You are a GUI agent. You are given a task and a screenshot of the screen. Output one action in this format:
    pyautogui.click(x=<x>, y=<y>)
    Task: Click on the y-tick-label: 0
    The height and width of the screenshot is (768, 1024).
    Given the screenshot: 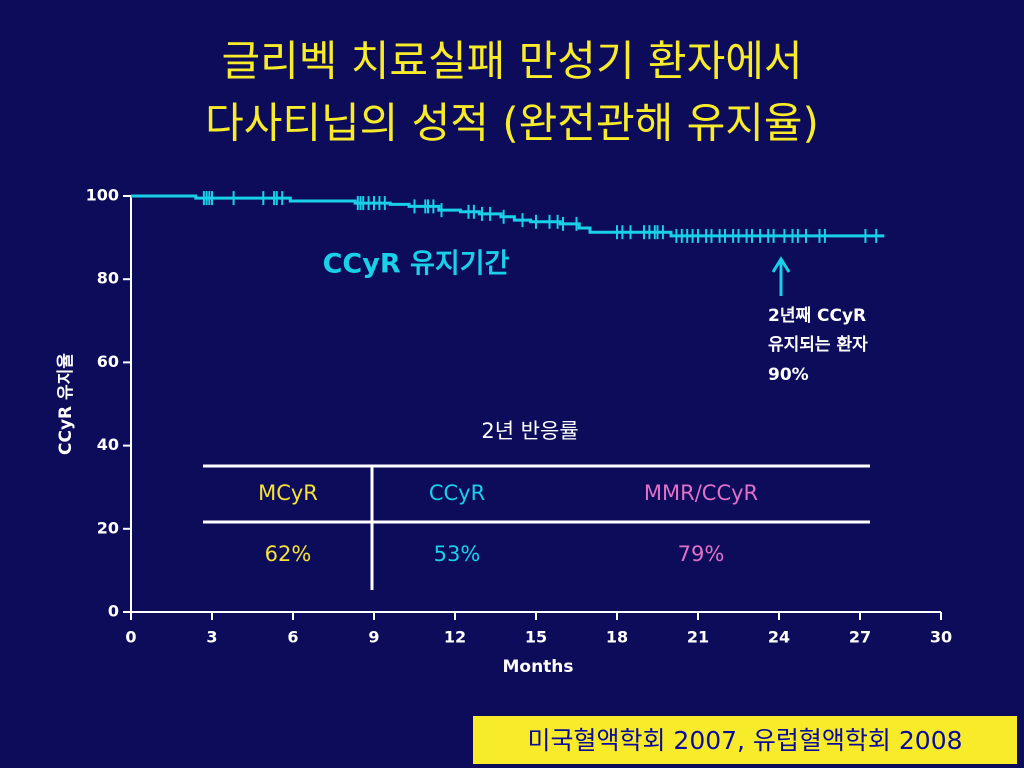 What is the action you would take?
    pyautogui.click(x=113, y=611)
    